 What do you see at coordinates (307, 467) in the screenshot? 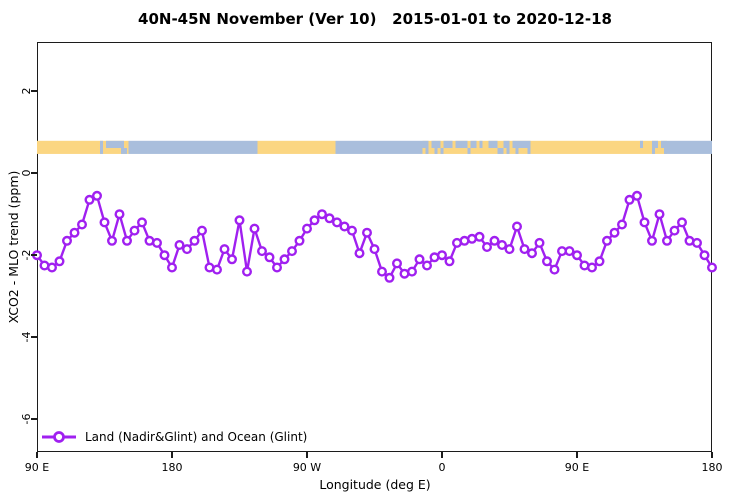
I see `x-tick-label: 90 W` at bounding box center [307, 467].